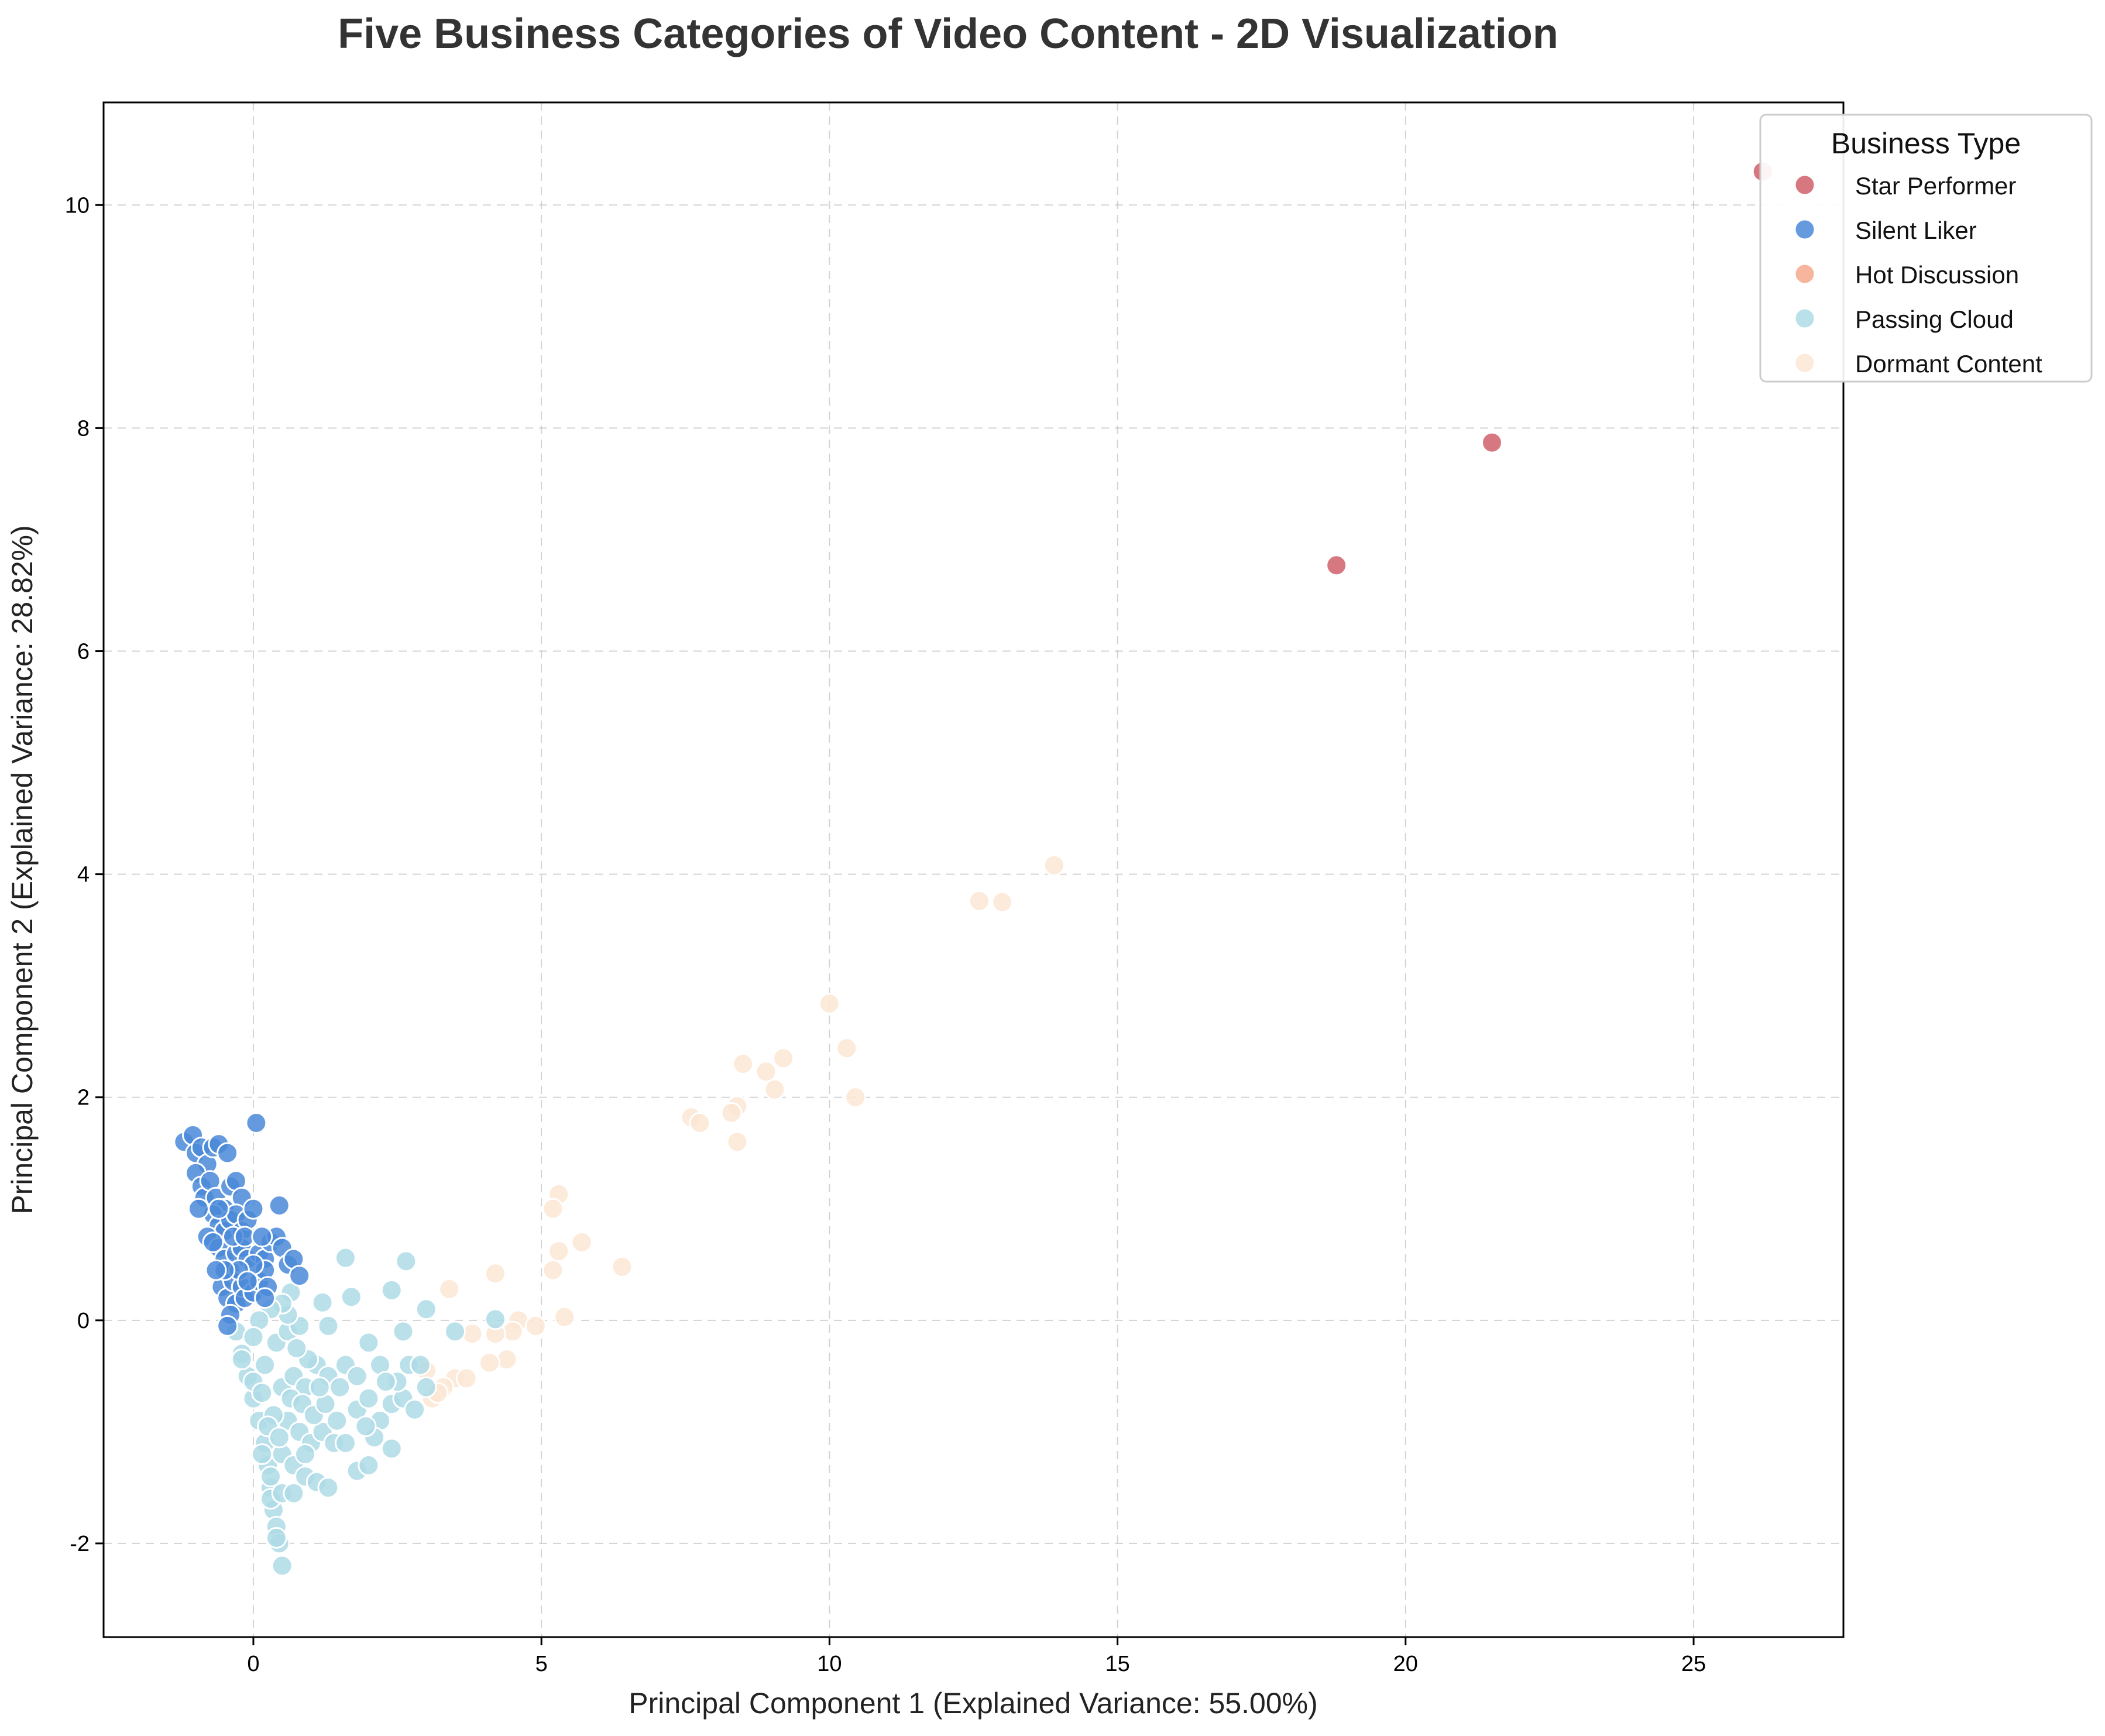  Describe the element at coordinates (83, 652) in the screenshot. I see `y-tick-label: 6` at that location.